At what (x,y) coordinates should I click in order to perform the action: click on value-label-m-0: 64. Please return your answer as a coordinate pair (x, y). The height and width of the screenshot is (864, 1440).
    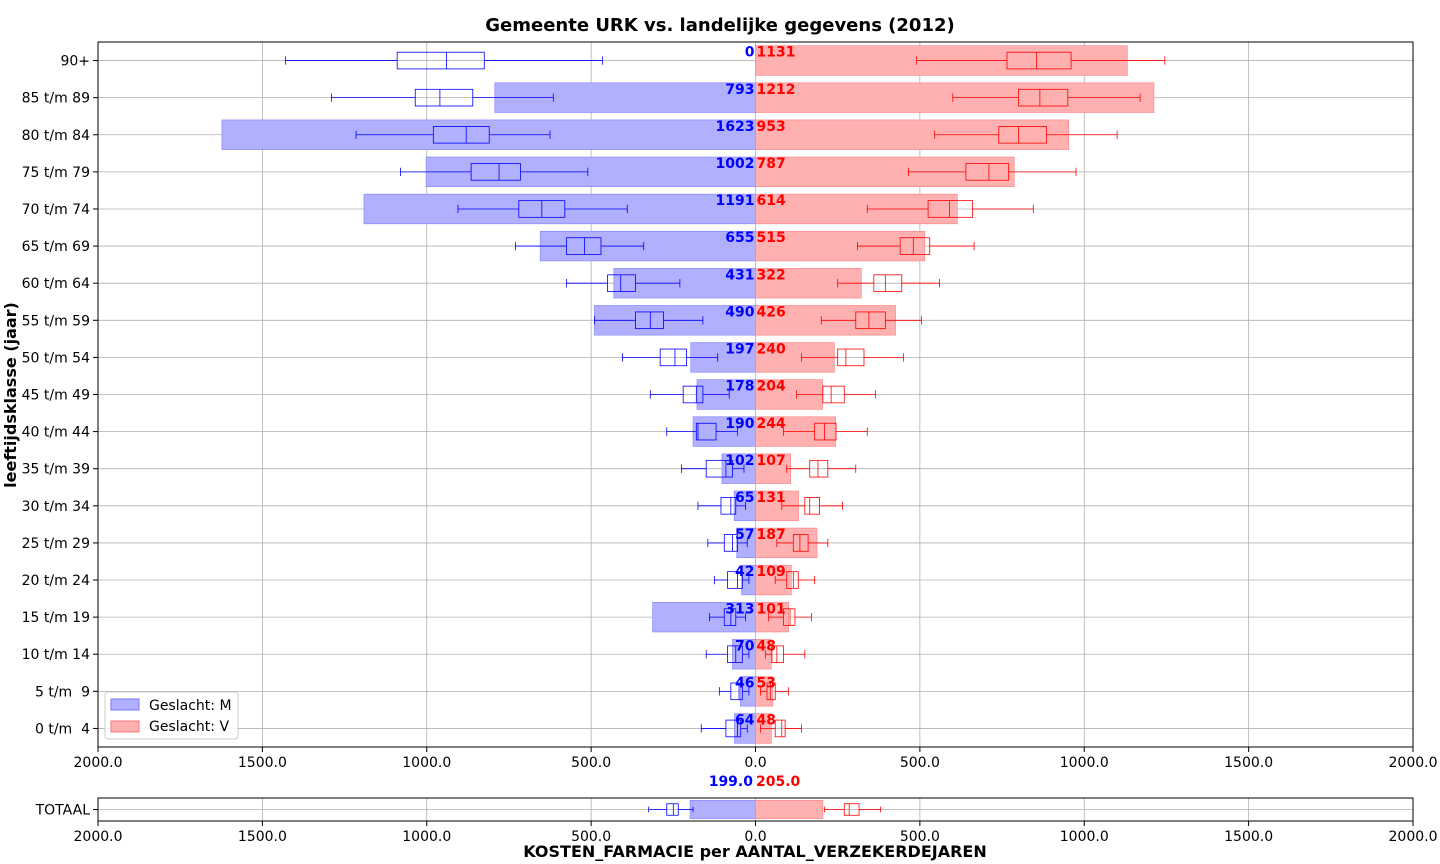
    Looking at the image, I should click on (745, 721).